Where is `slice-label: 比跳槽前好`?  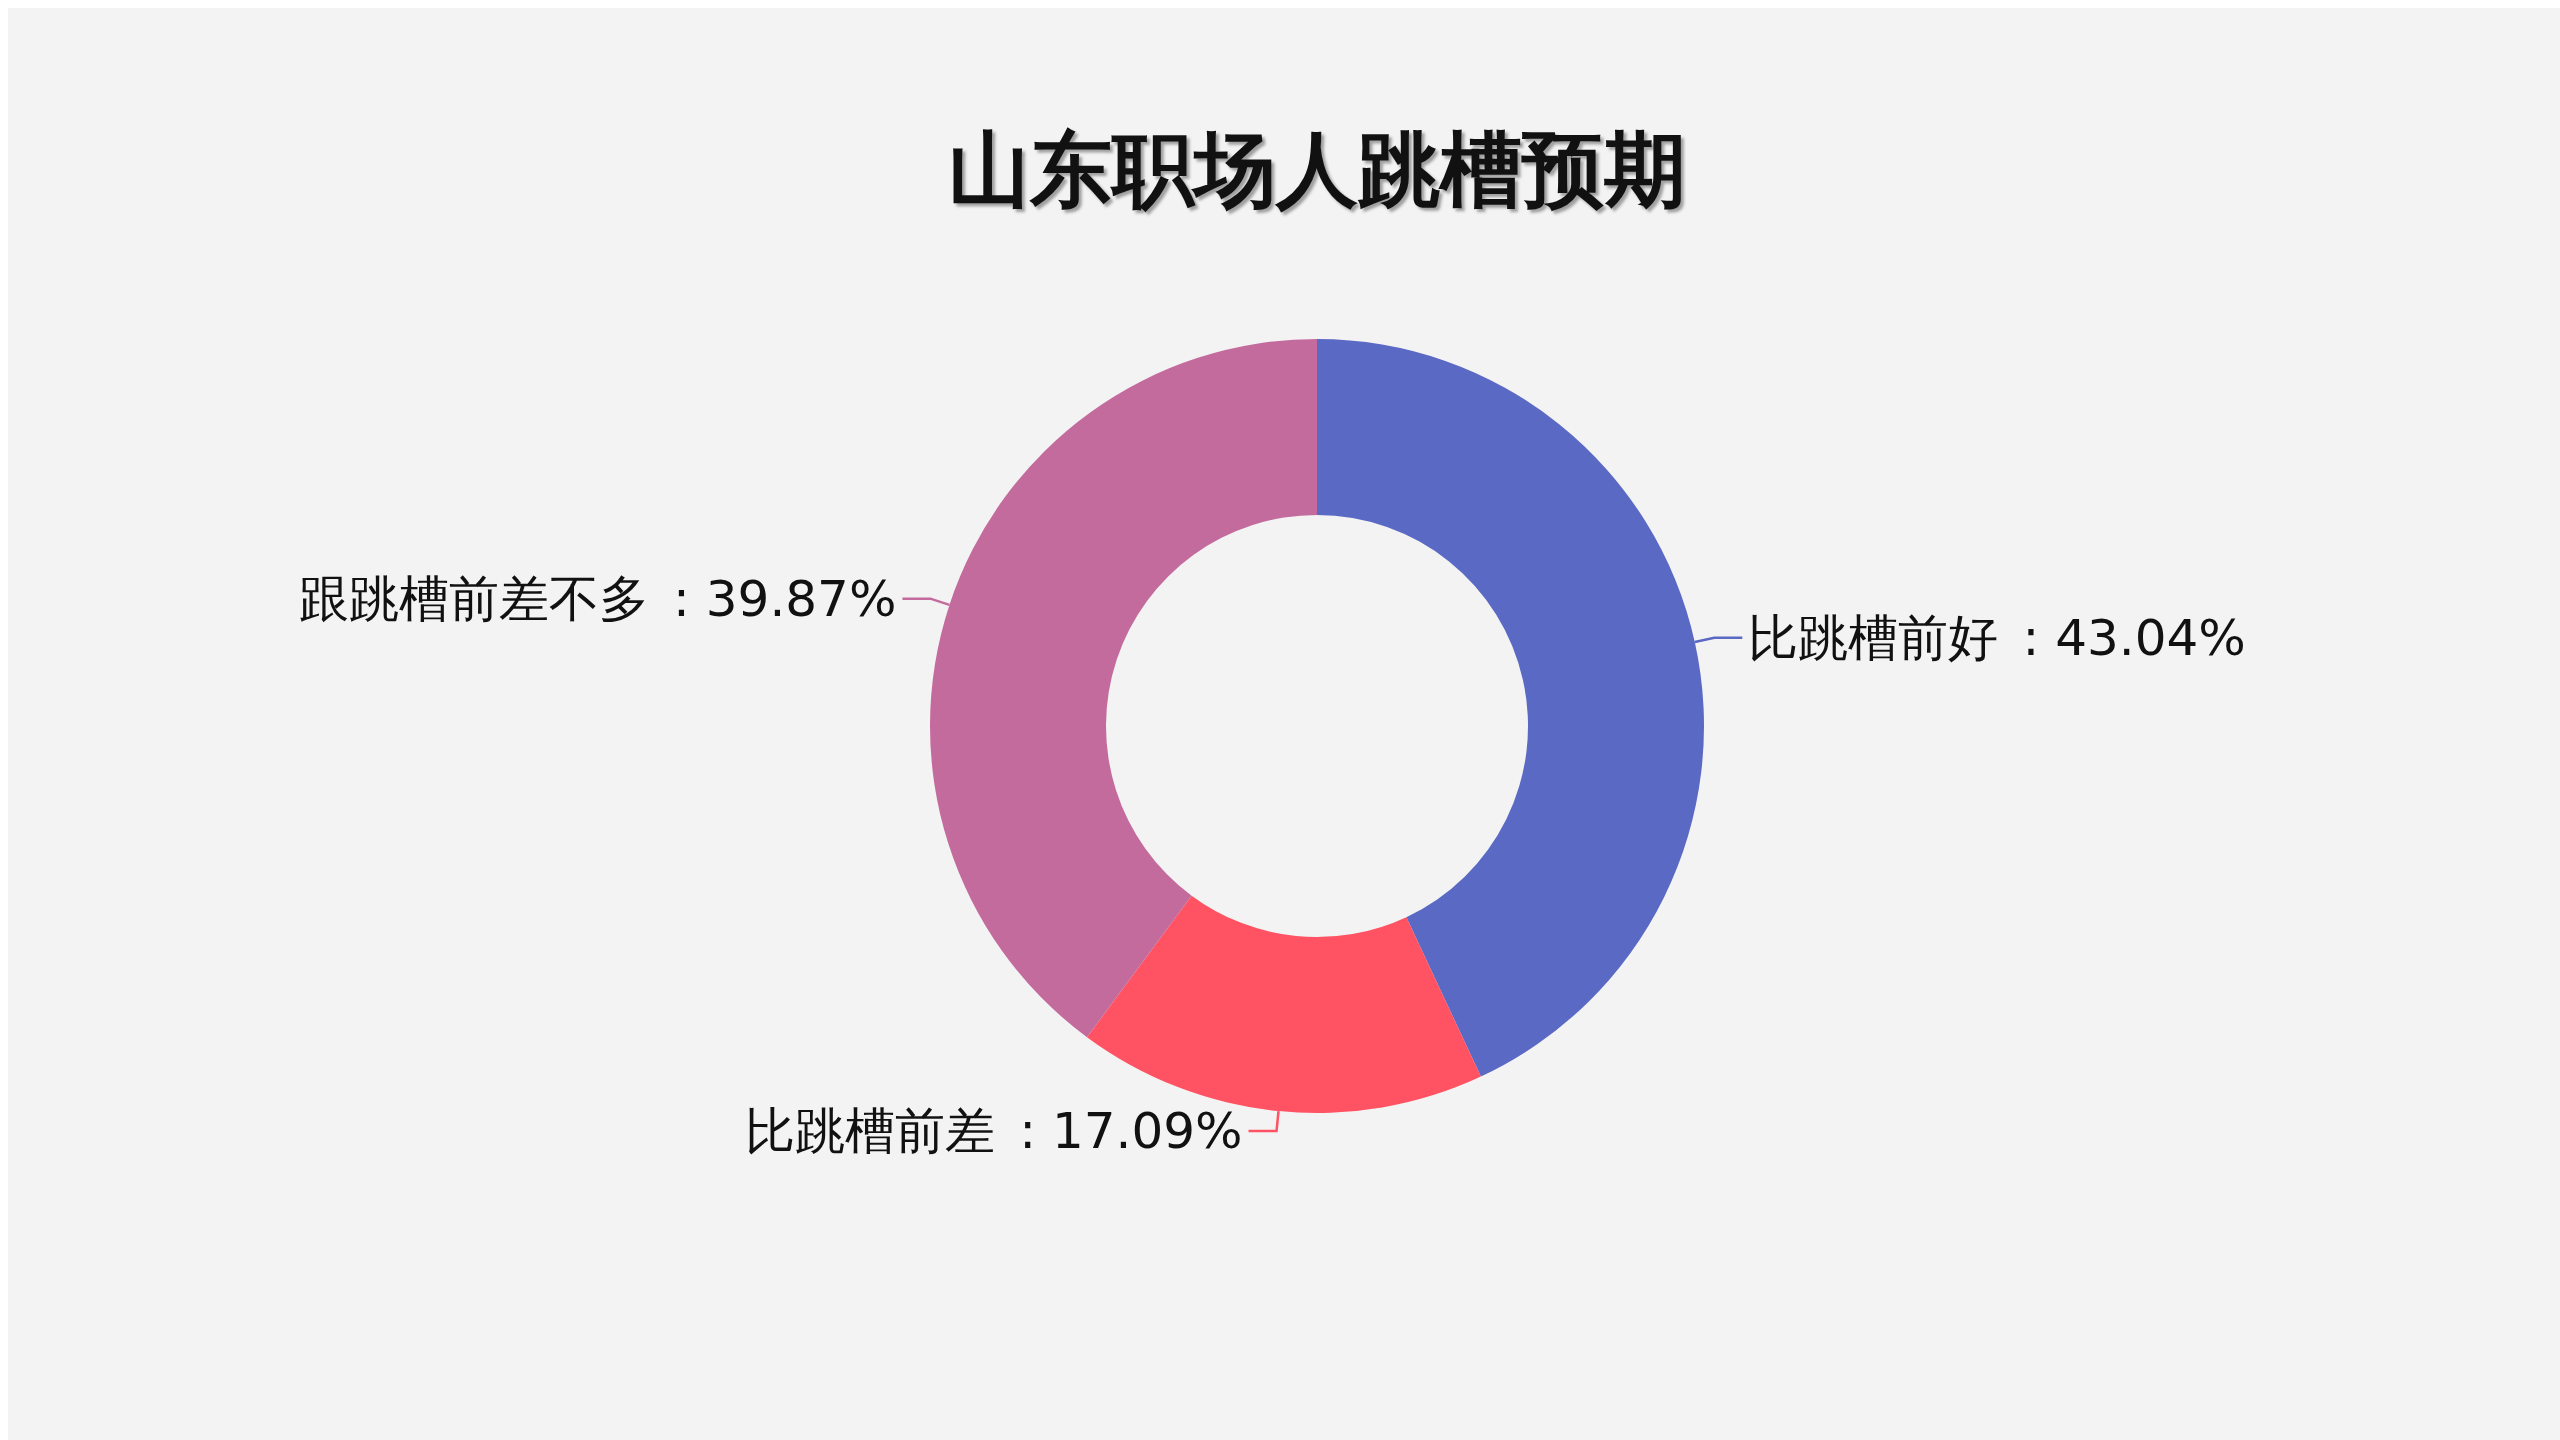 slice-label: 比跳槽前好 is located at coordinates (1873, 638).